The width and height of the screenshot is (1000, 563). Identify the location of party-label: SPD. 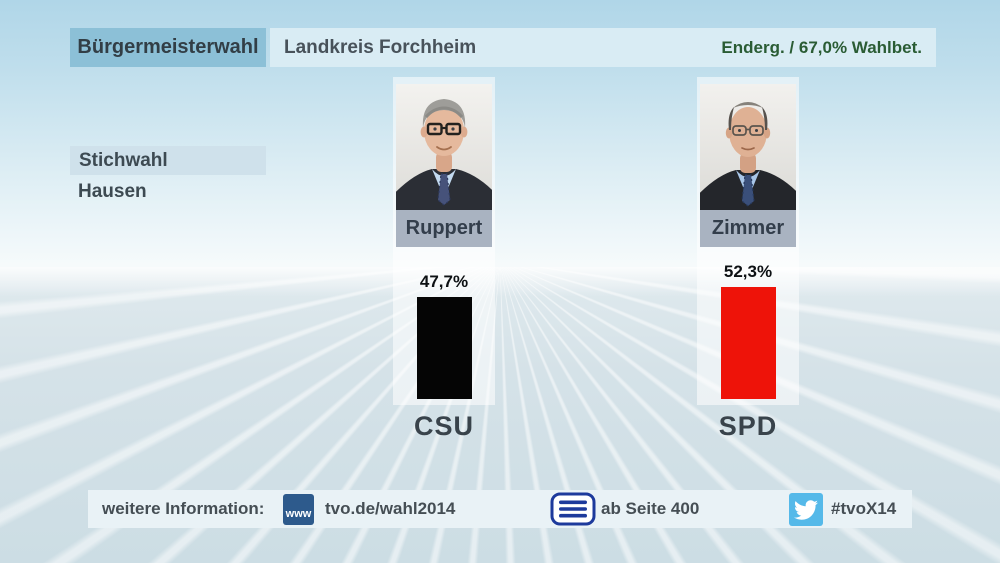
(748, 426).